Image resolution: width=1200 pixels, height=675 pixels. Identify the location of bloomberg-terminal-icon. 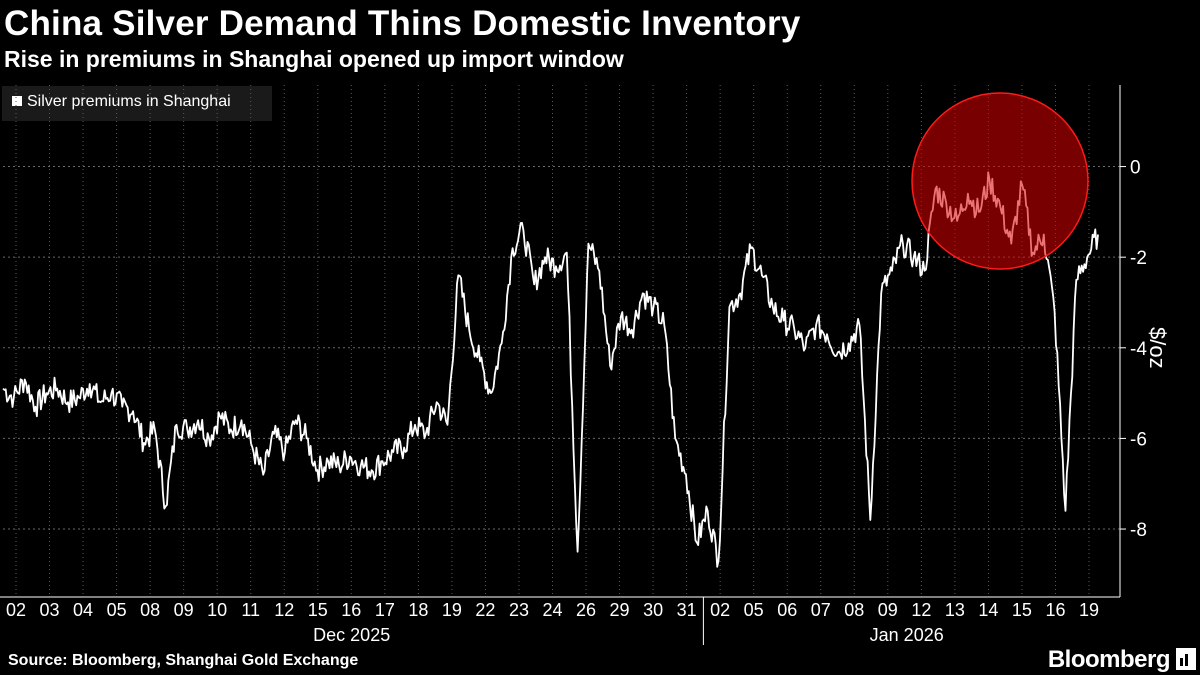
(1186, 659).